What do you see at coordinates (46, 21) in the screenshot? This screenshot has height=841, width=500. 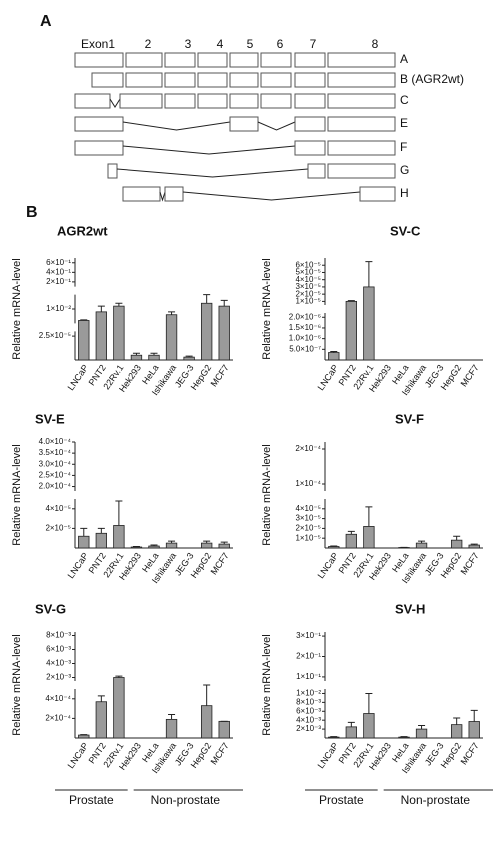 I see `panel-label: A` at bounding box center [46, 21].